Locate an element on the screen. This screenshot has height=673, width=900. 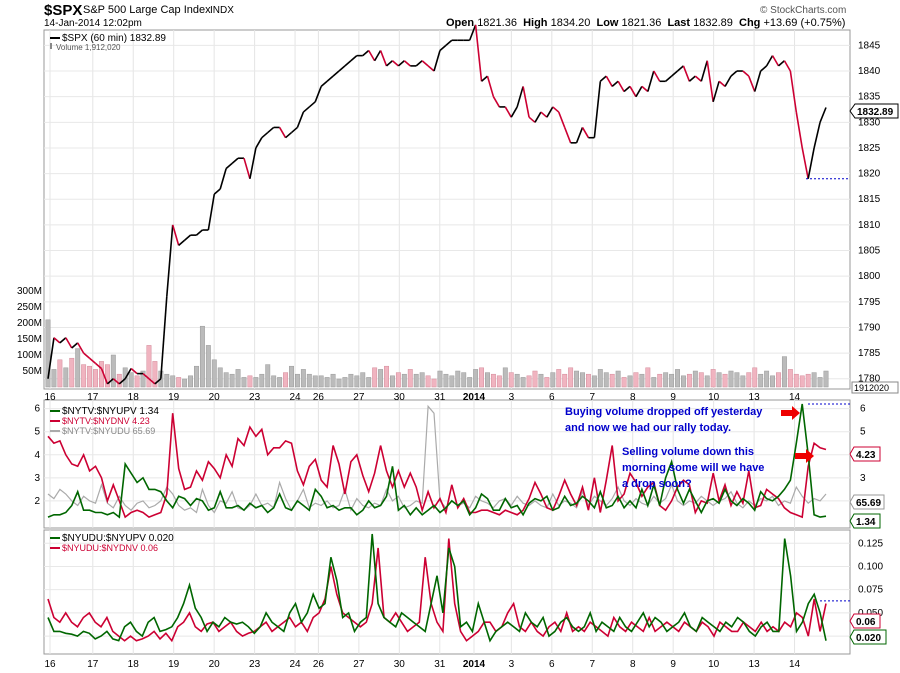
last-value: 1832.89 is located at coordinates (713, 23).